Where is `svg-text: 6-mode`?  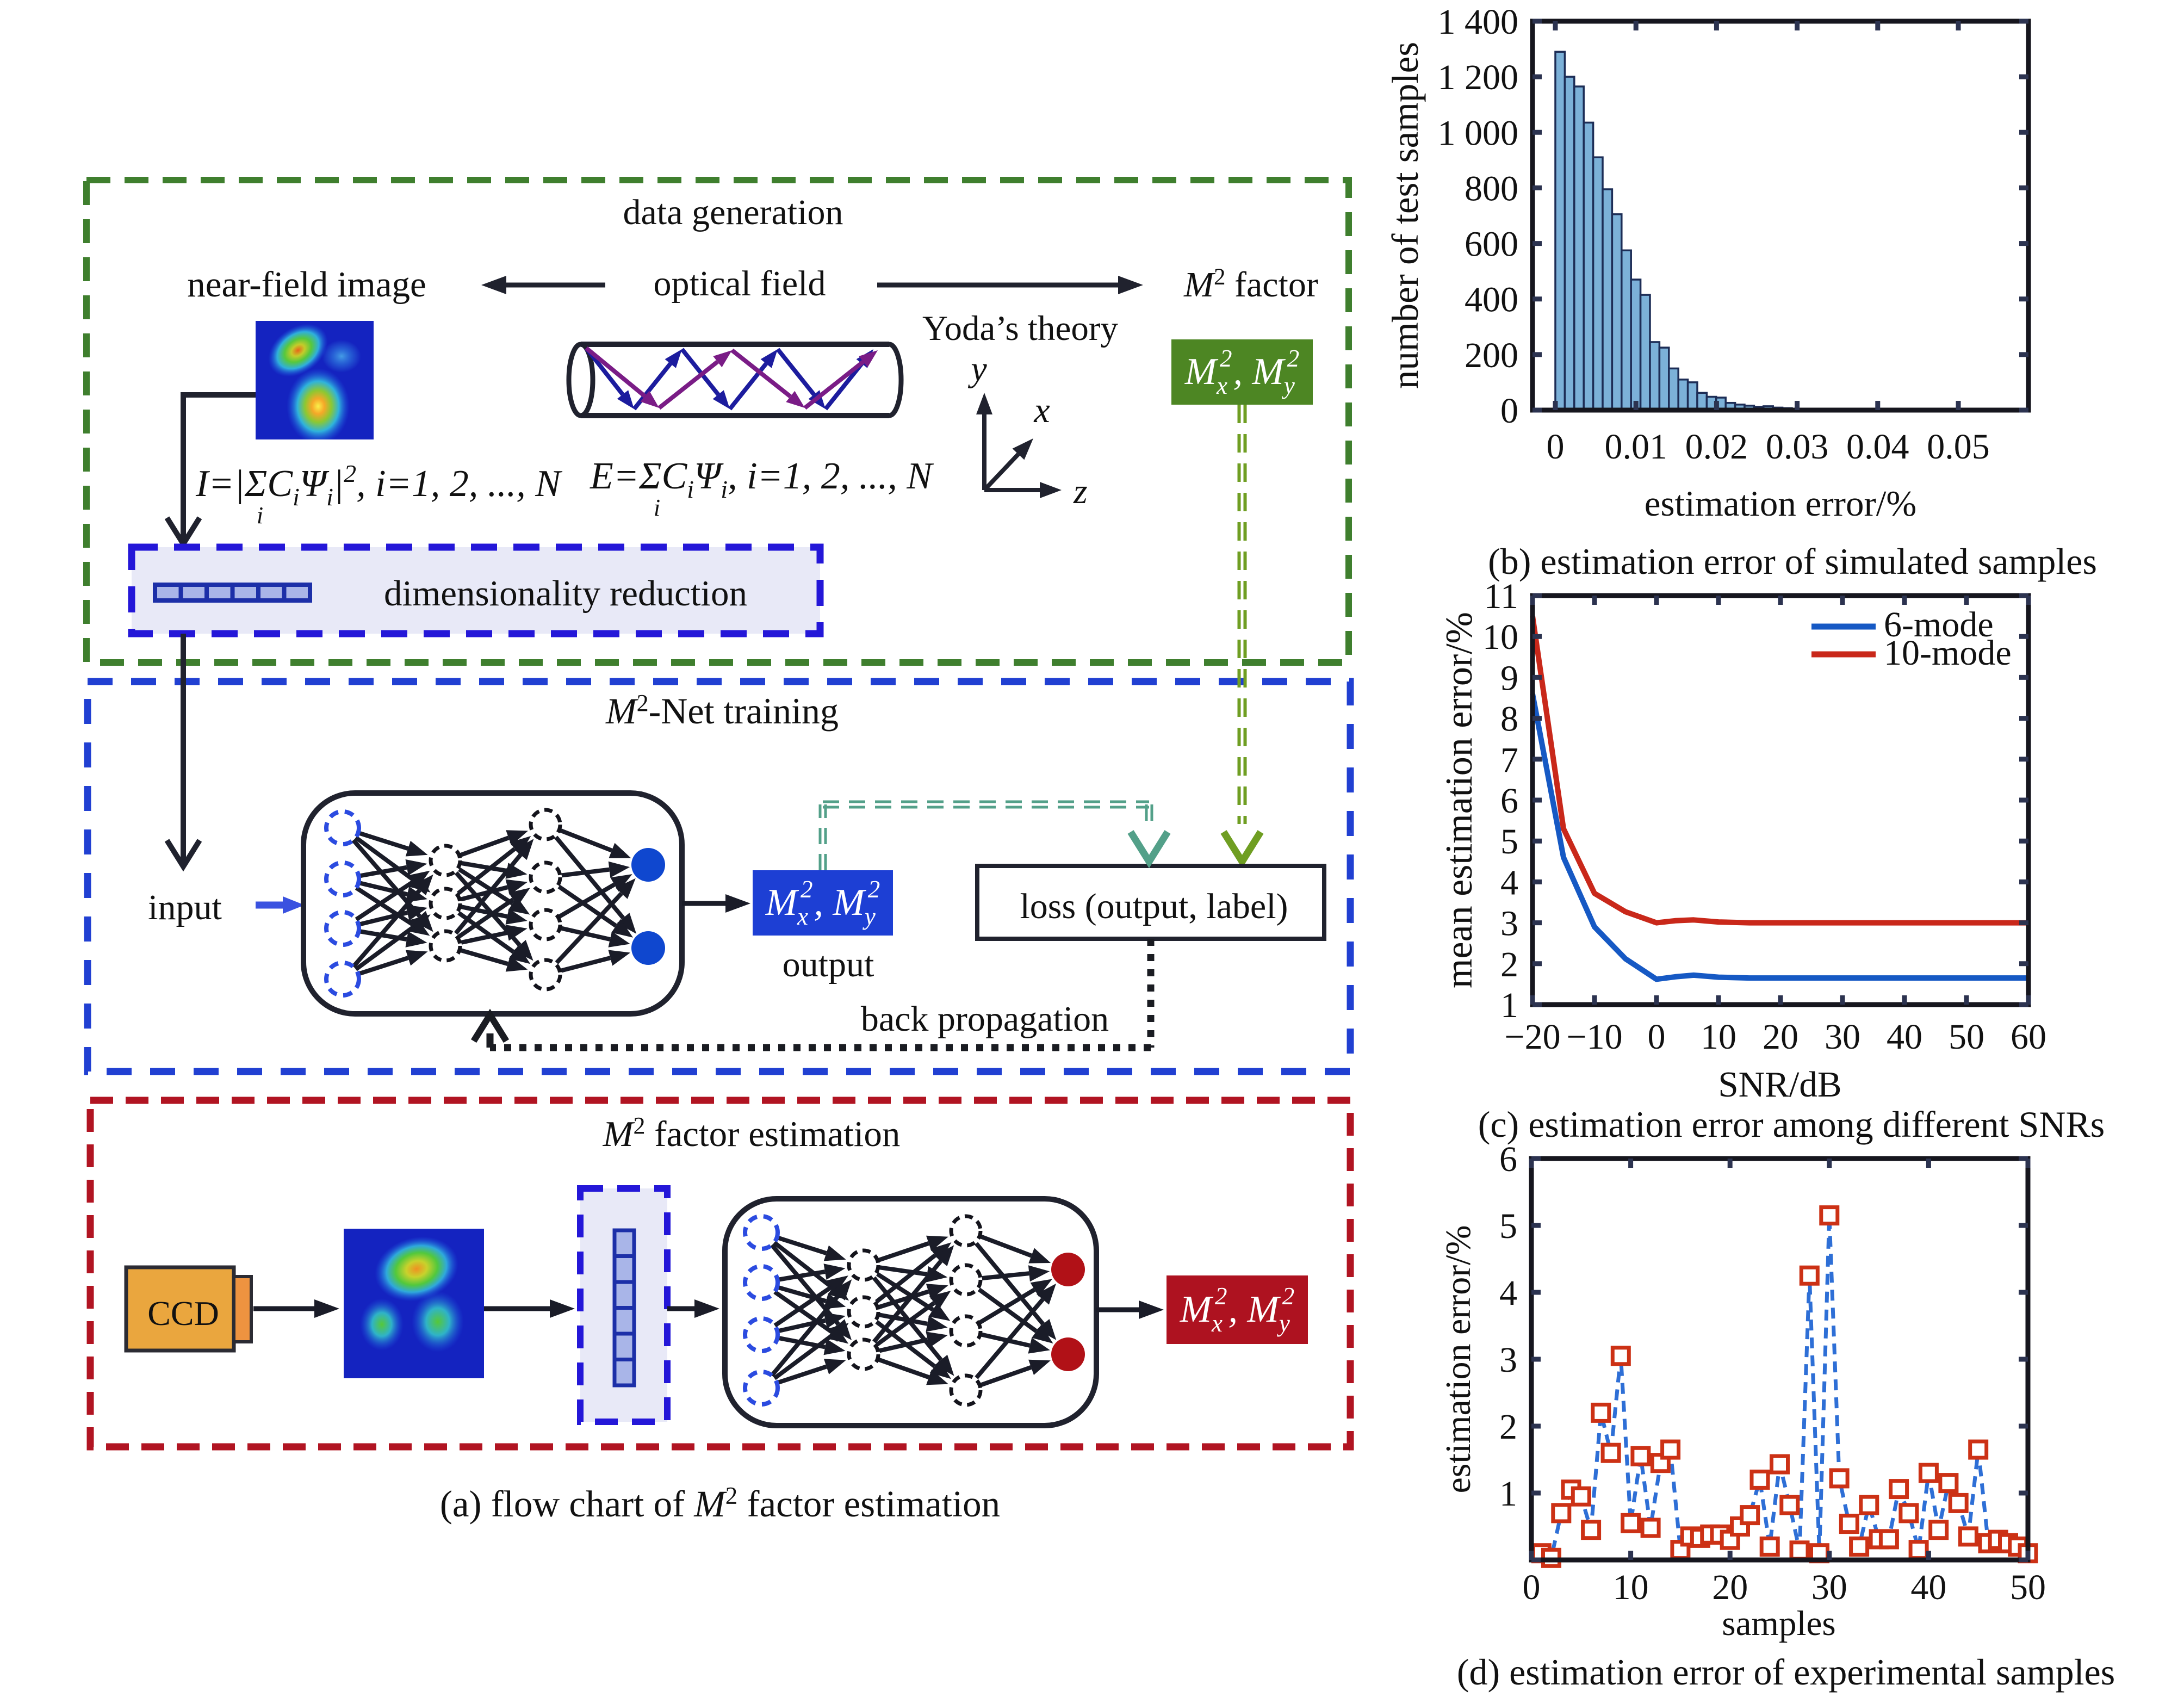 svg-text: 6-mode is located at coordinates (1939, 625).